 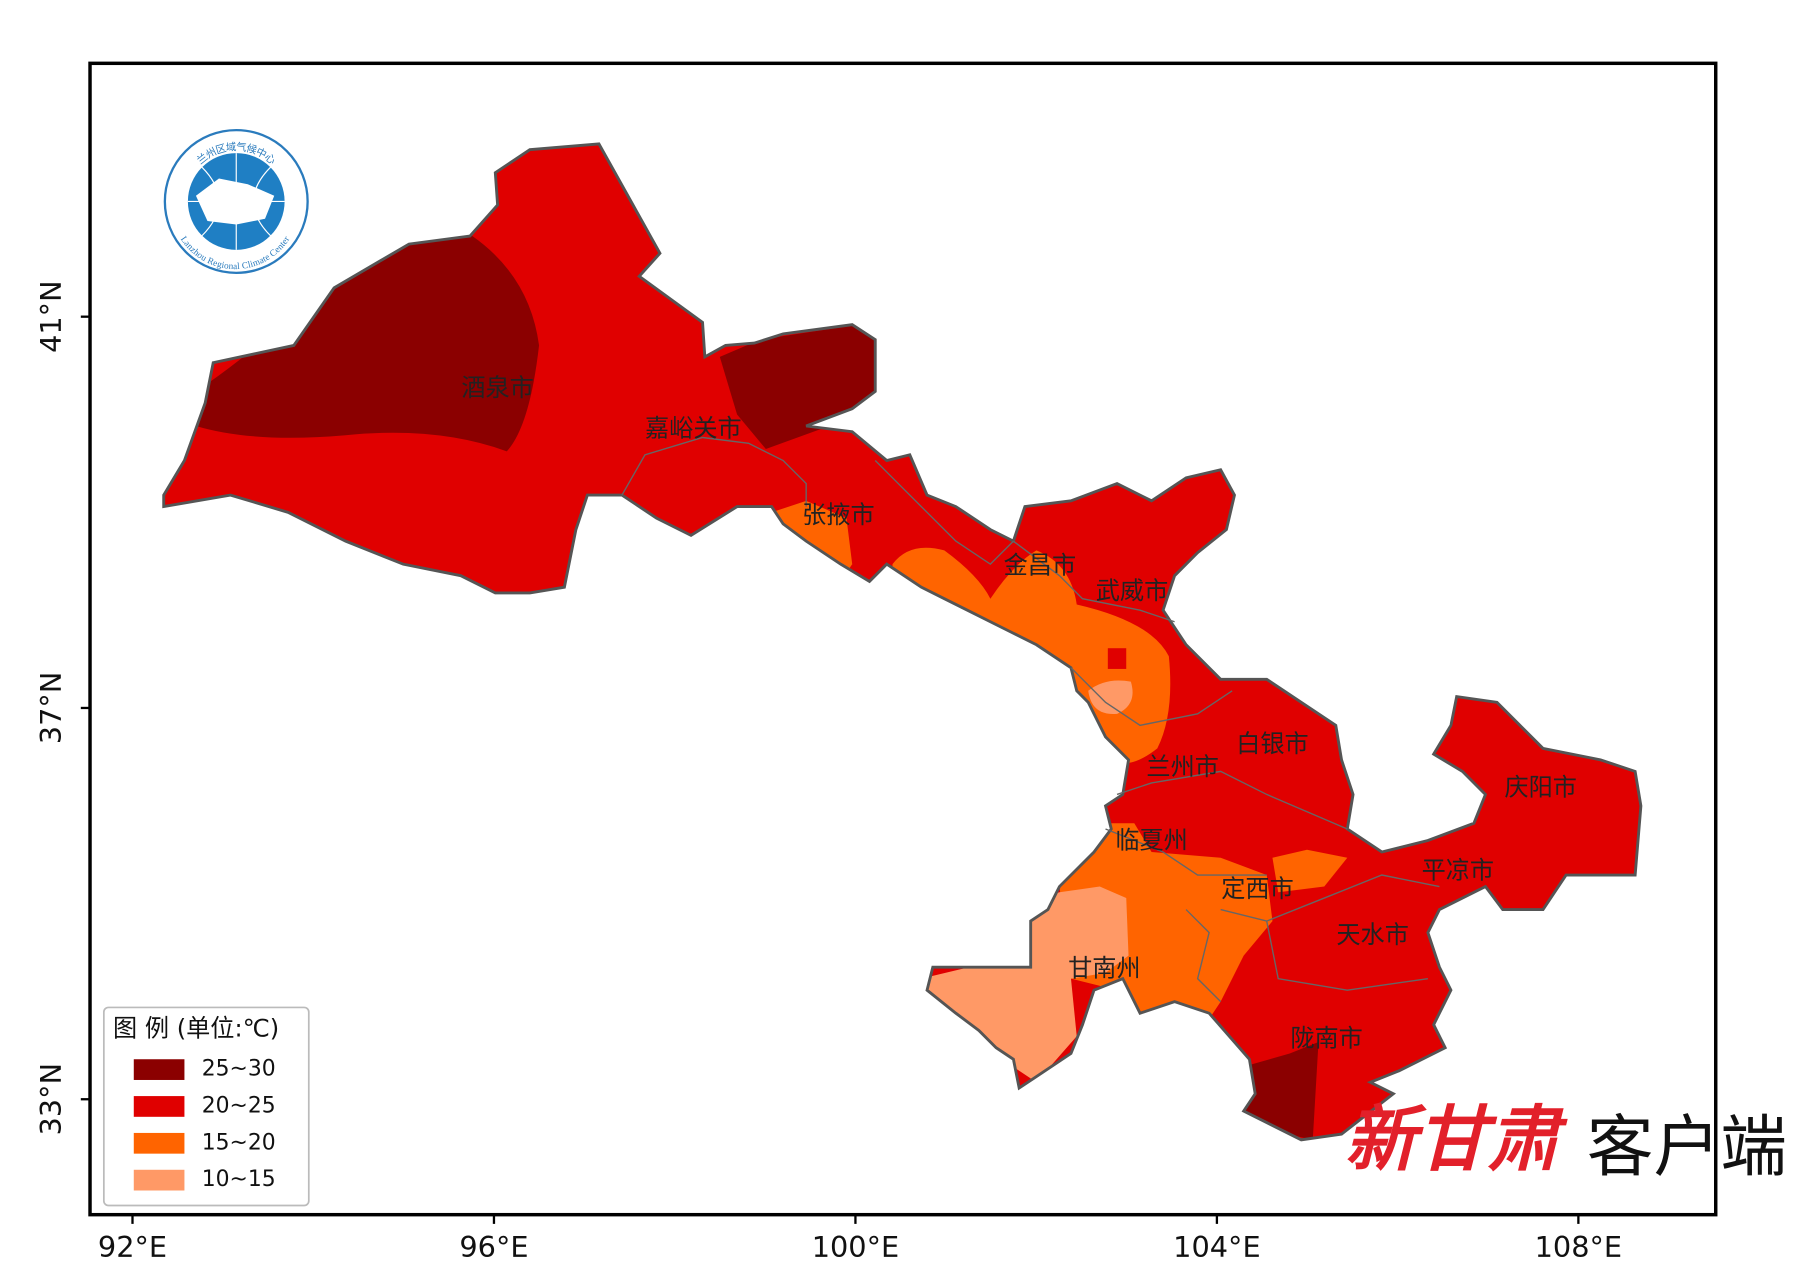 I want to click on legend-box, so click(x=206, y=1106).